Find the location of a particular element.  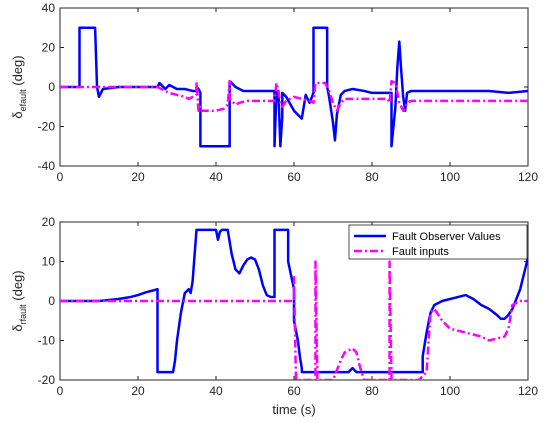

top-y-axis-label-main: δ is located at coordinates (17, 114).